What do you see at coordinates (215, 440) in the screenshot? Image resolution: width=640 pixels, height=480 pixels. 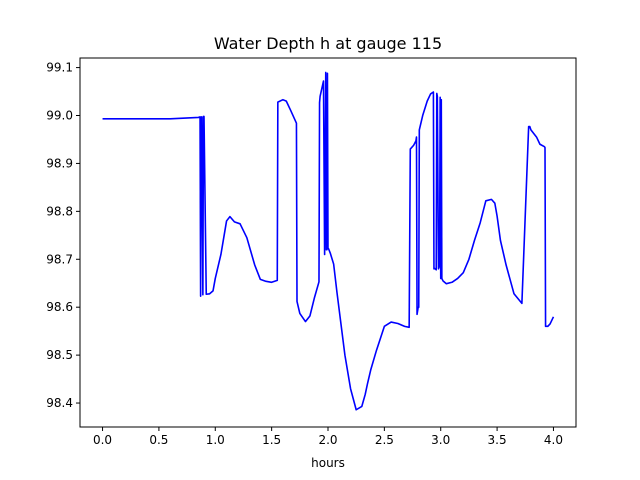 I see `x-tick-label: 1.0` at bounding box center [215, 440].